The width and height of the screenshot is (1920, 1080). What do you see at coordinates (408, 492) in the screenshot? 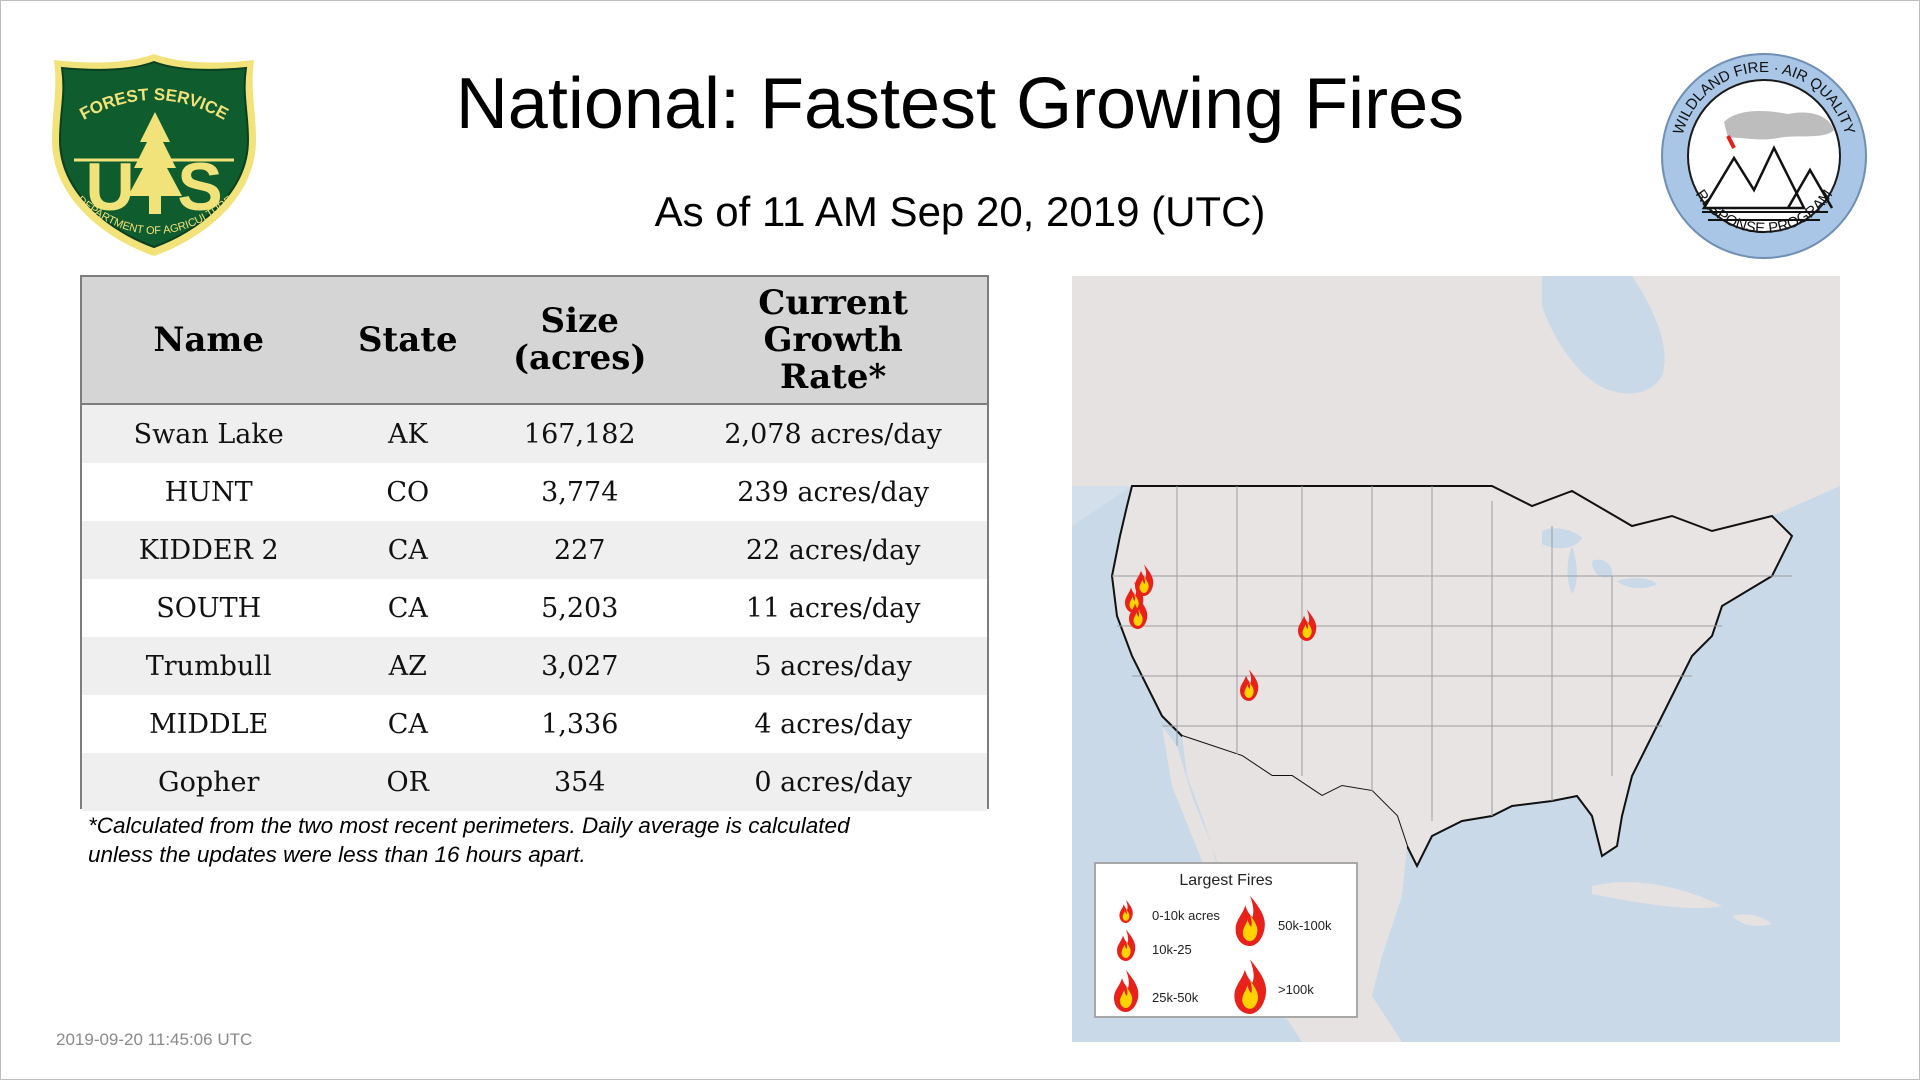
I see `cell-state: CO` at bounding box center [408, 492].